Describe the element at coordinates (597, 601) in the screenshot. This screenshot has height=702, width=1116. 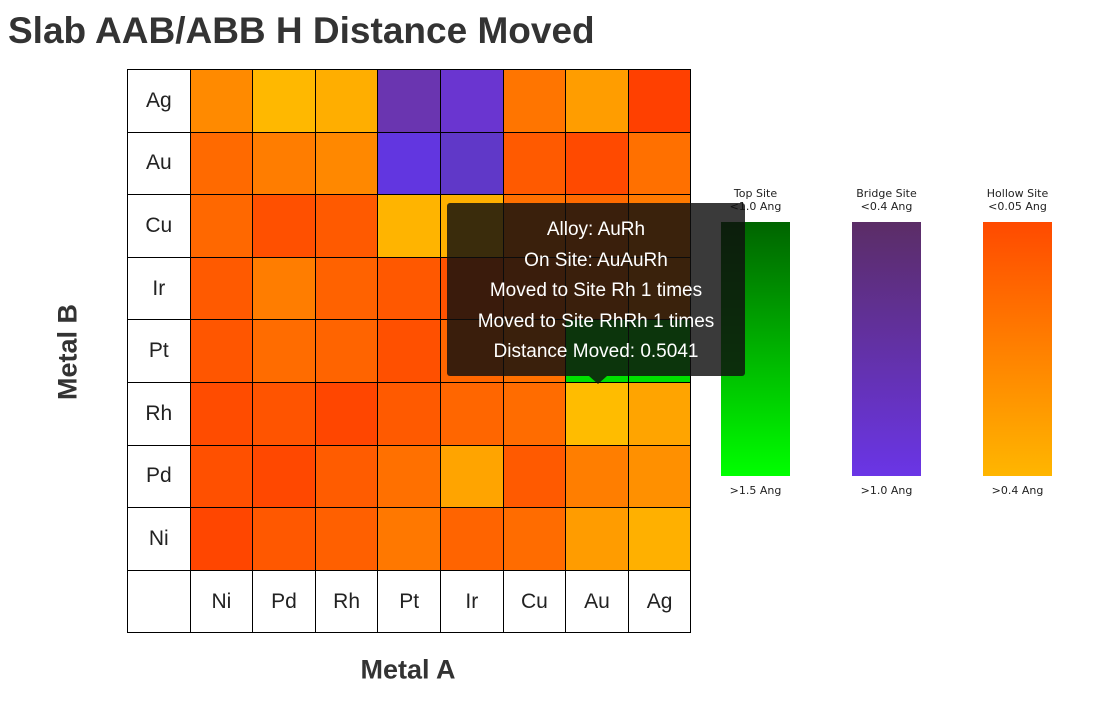
I see `x-tick-label: Au` at that location.